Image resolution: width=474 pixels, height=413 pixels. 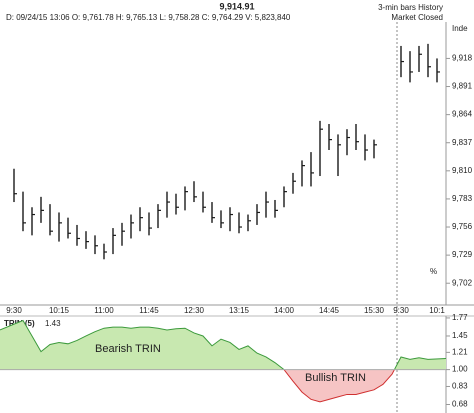 I want to click on y-tick-label: 9,702, so click(x=462, y=282).